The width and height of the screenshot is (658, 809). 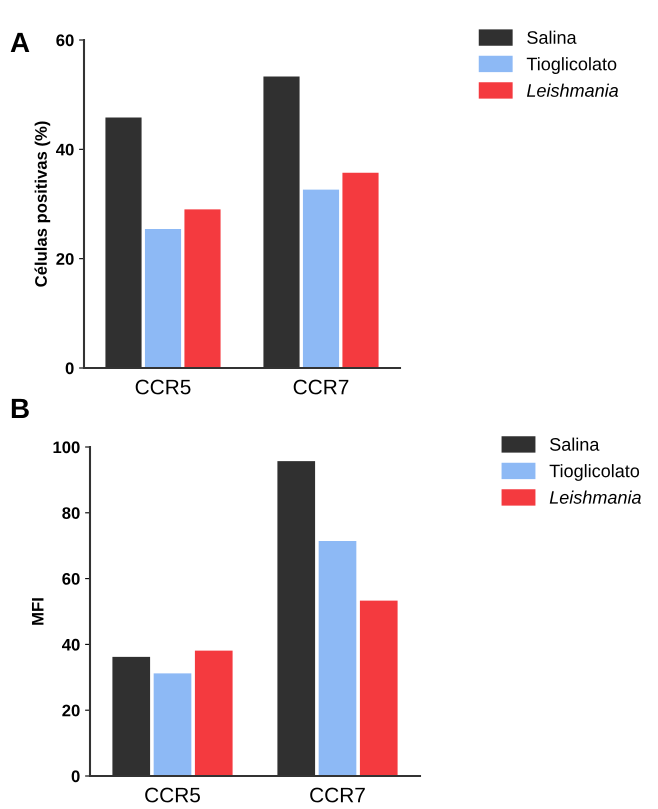 What do you see at coordinates (71, 513) in the screenshot?
I see `y-tick-label: 80` at bounding box center [71, 513].